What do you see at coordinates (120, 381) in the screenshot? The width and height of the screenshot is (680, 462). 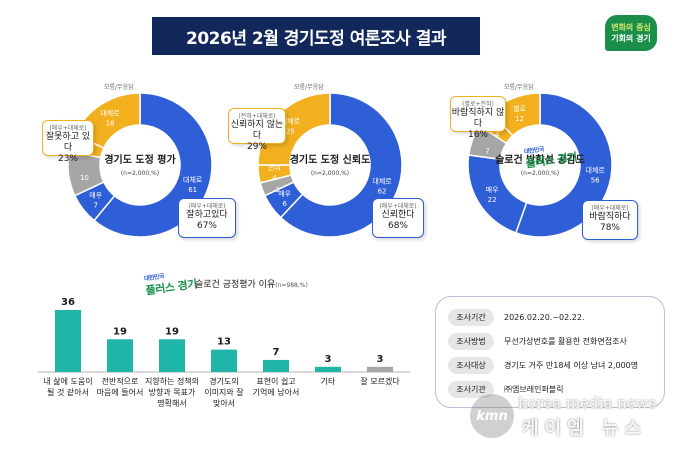 I see `bar-category-label: 전반적으로` at bounding box center [120, 381].